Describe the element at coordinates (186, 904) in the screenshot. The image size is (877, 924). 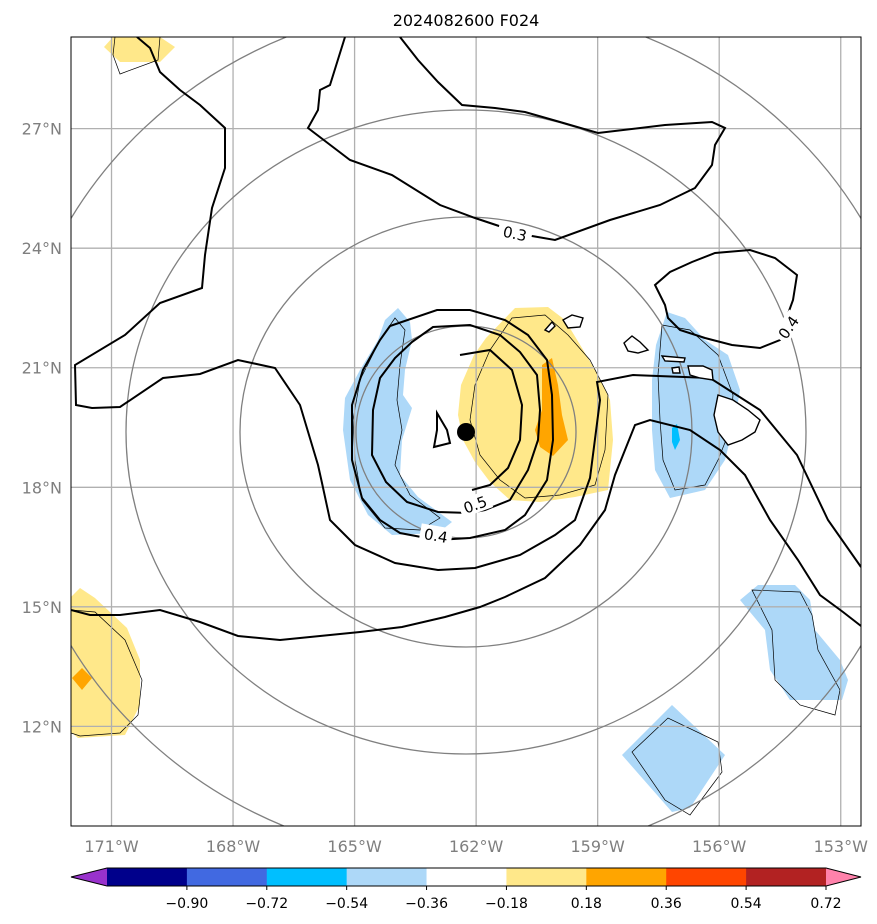
I see `colorbar-tick-label: −0.90` at that location.